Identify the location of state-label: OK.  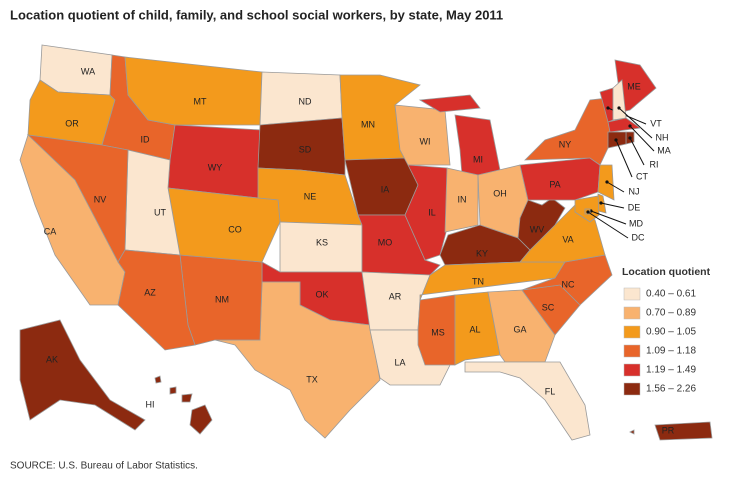
(321, 294).